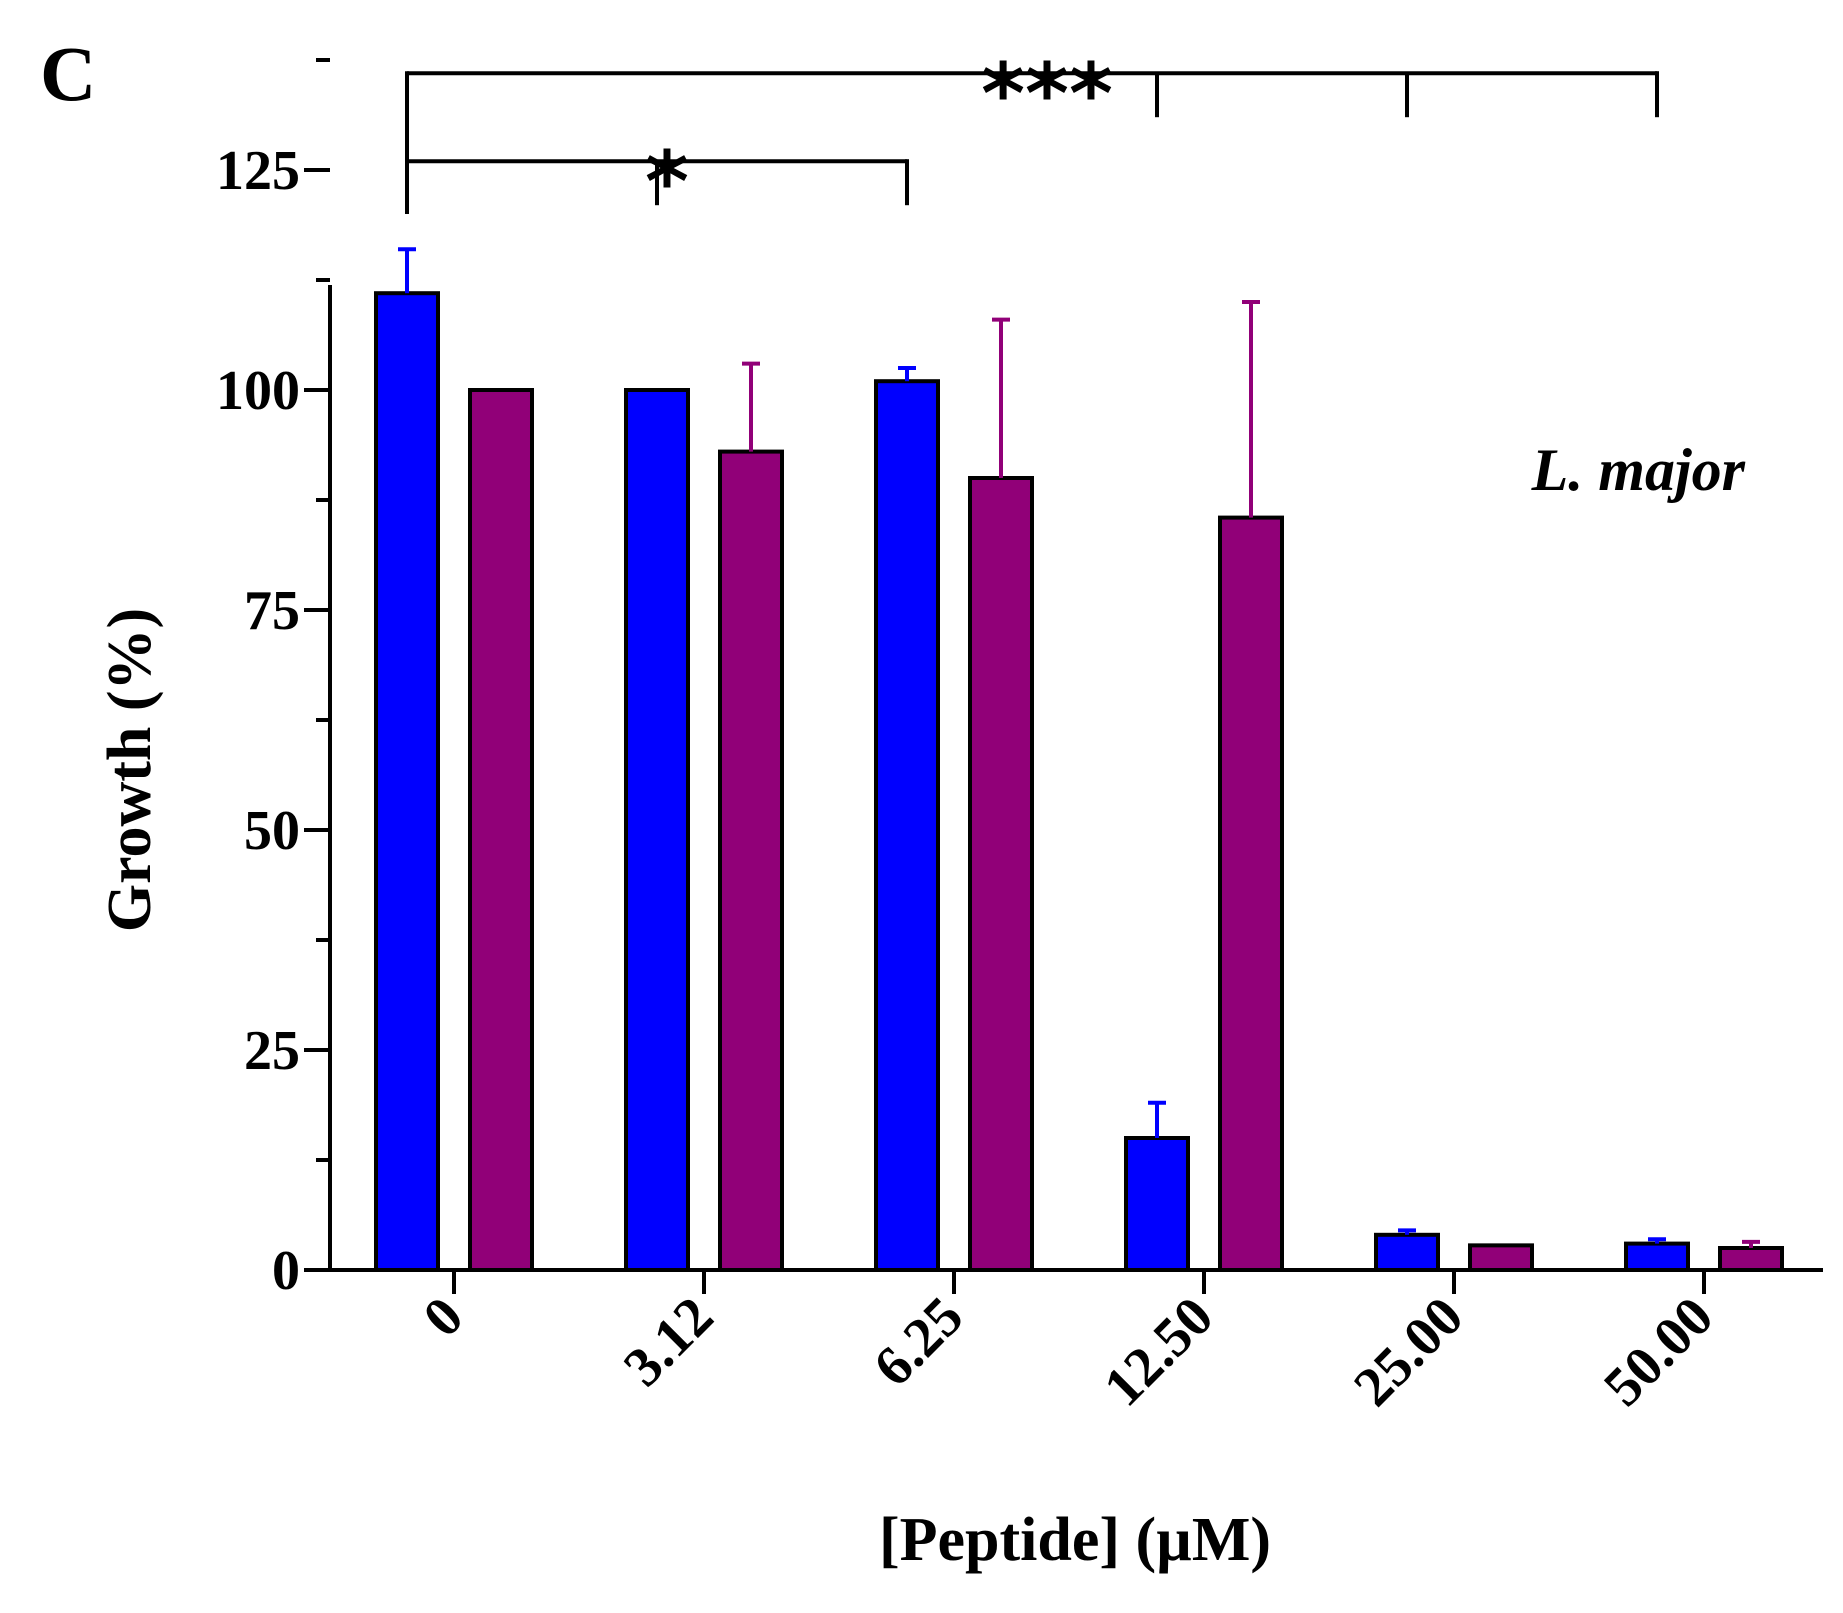 The image size is (1843, 1613). Describe the element at coordinates (667, 182) in the screenshot. I see `significance-label: *` at that location.